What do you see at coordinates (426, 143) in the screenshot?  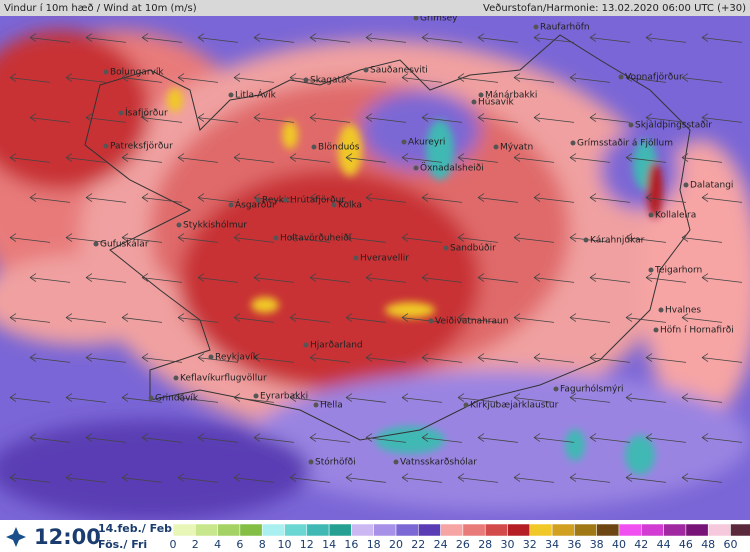 I see `station-label: Akureyri` at bounding box center [426, 143].